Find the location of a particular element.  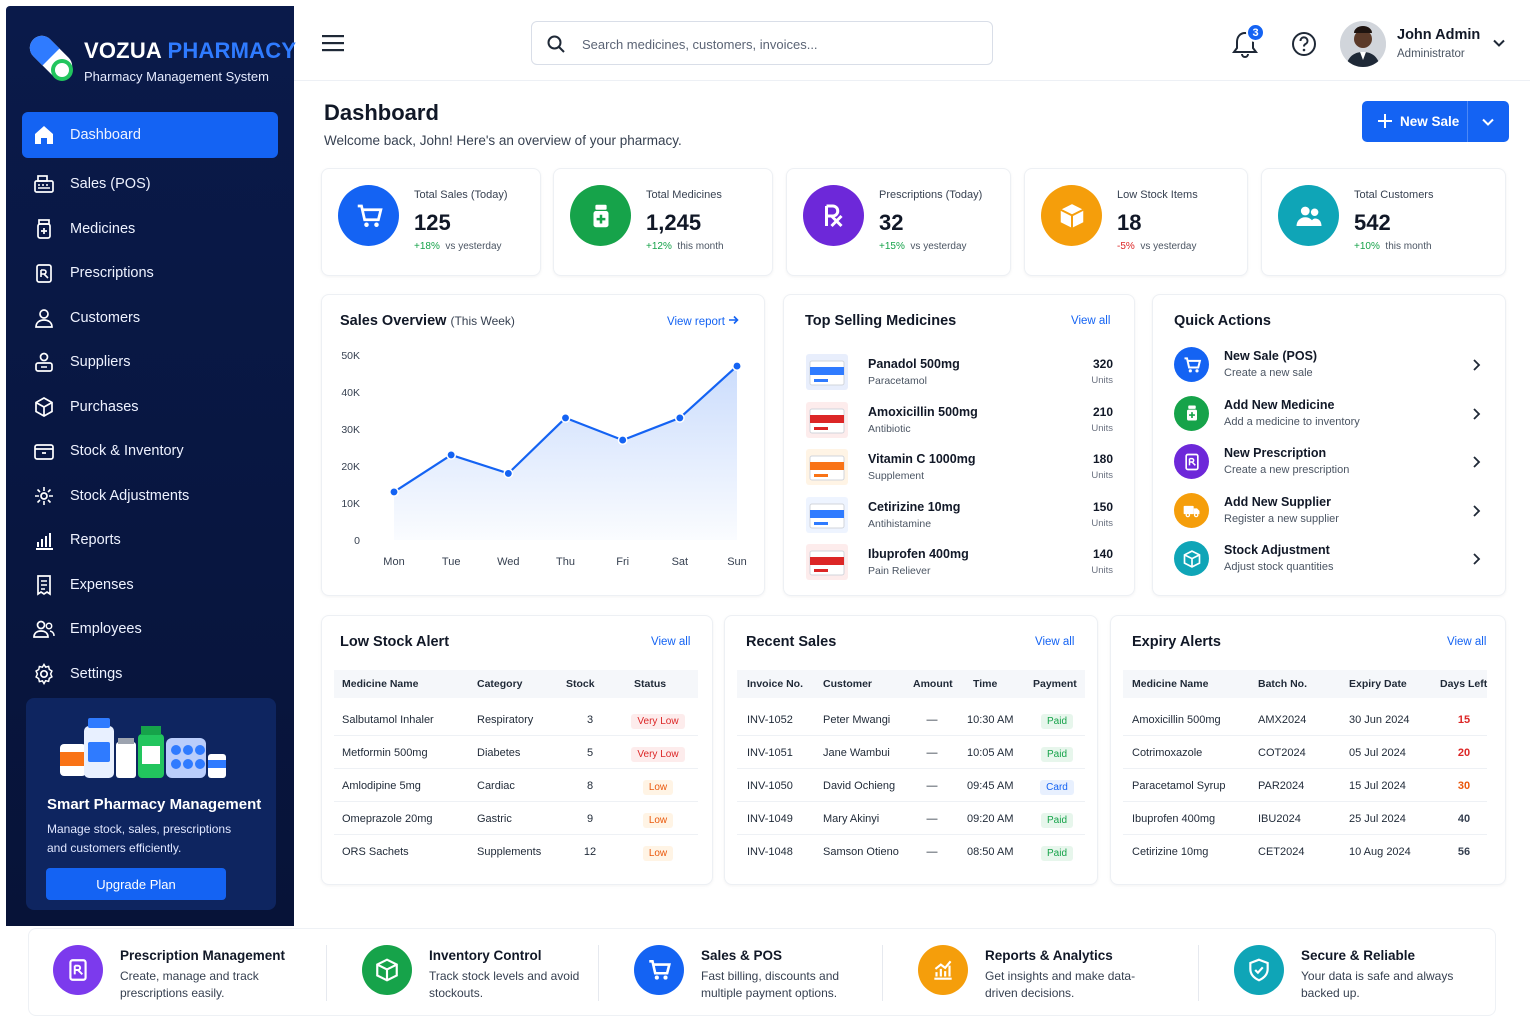

medicine-name: Metformin 500mg is located at coordinates (385, 753).